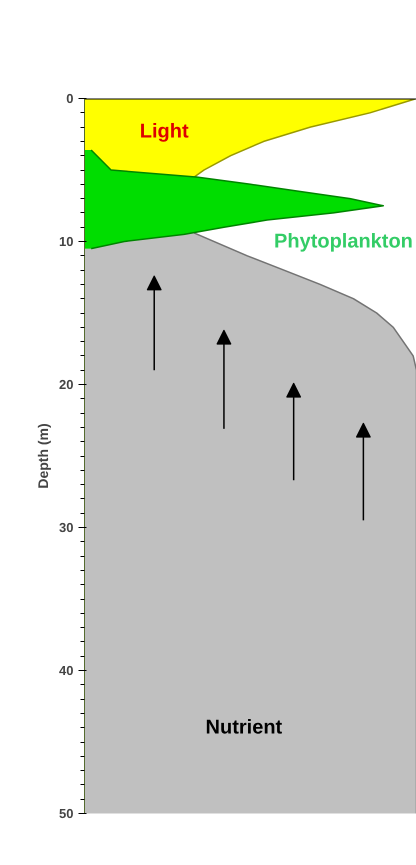  I want to click on y-tick-label: 40, so click(66, 670).